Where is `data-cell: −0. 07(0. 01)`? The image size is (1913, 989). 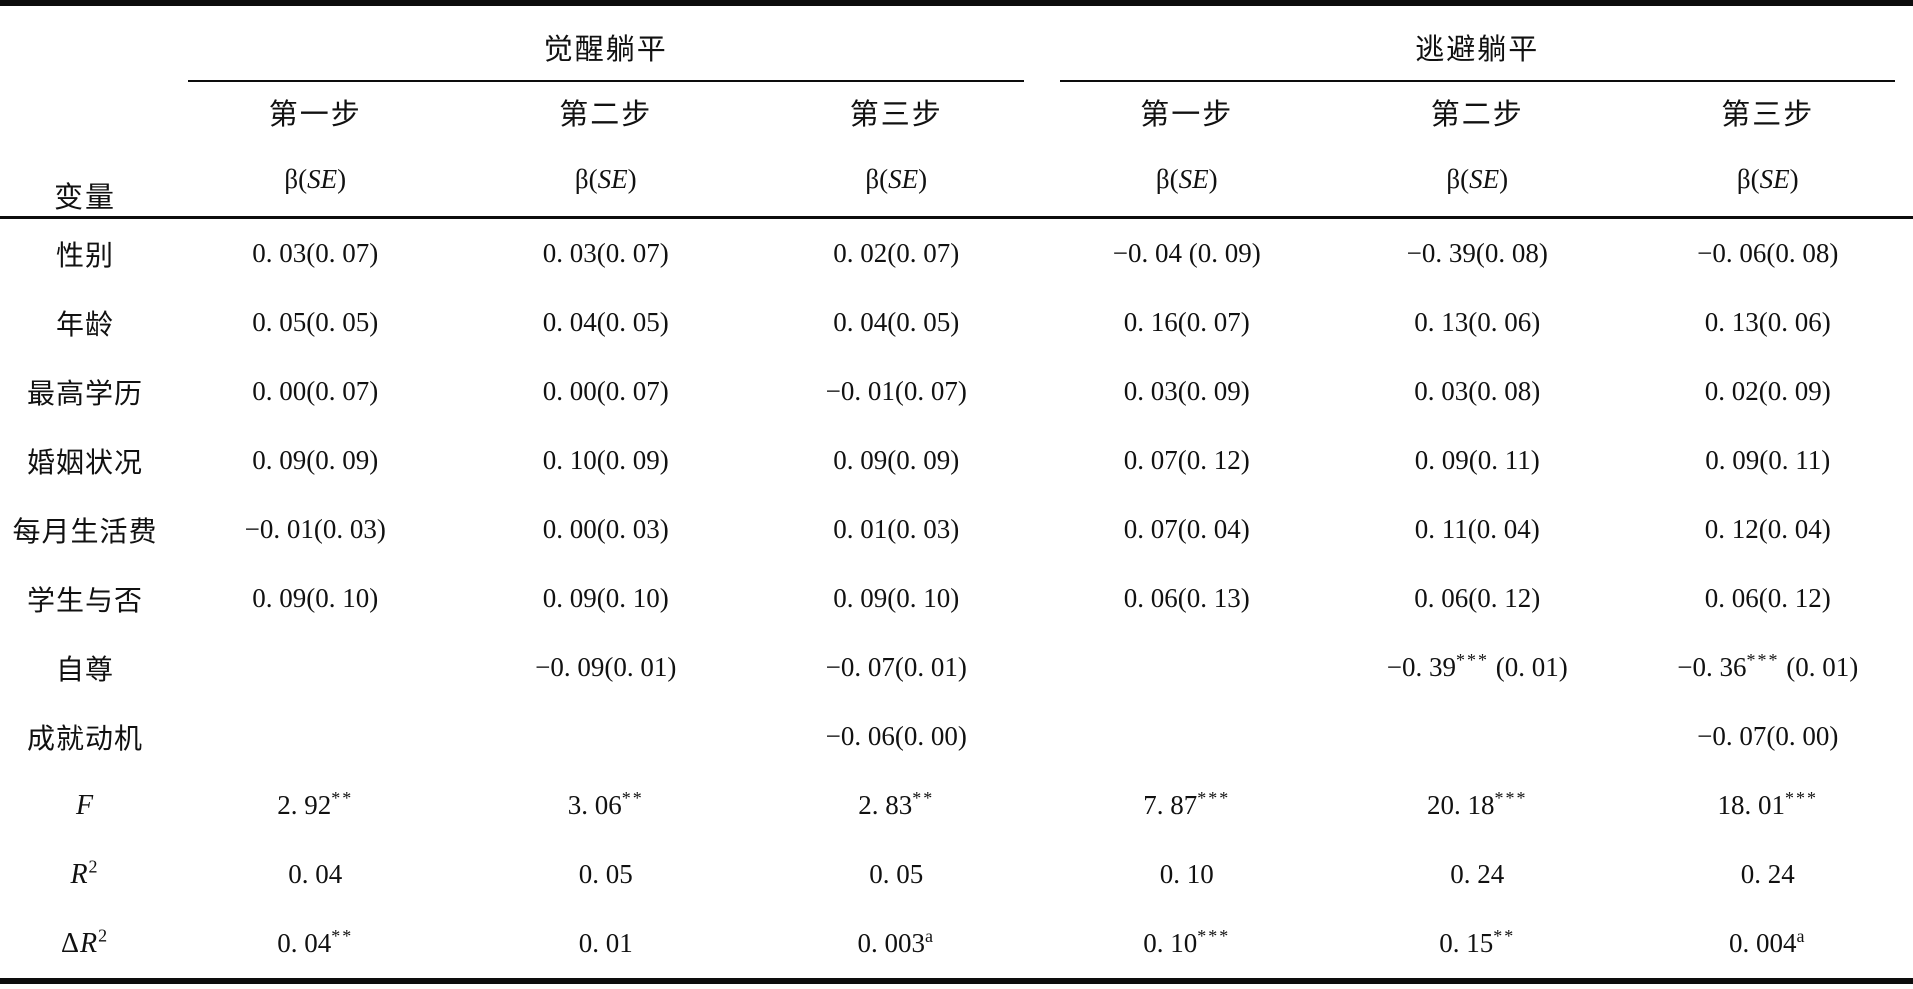 data-cell: −0. 07(0. 01) is located at coordinates (896, 667).